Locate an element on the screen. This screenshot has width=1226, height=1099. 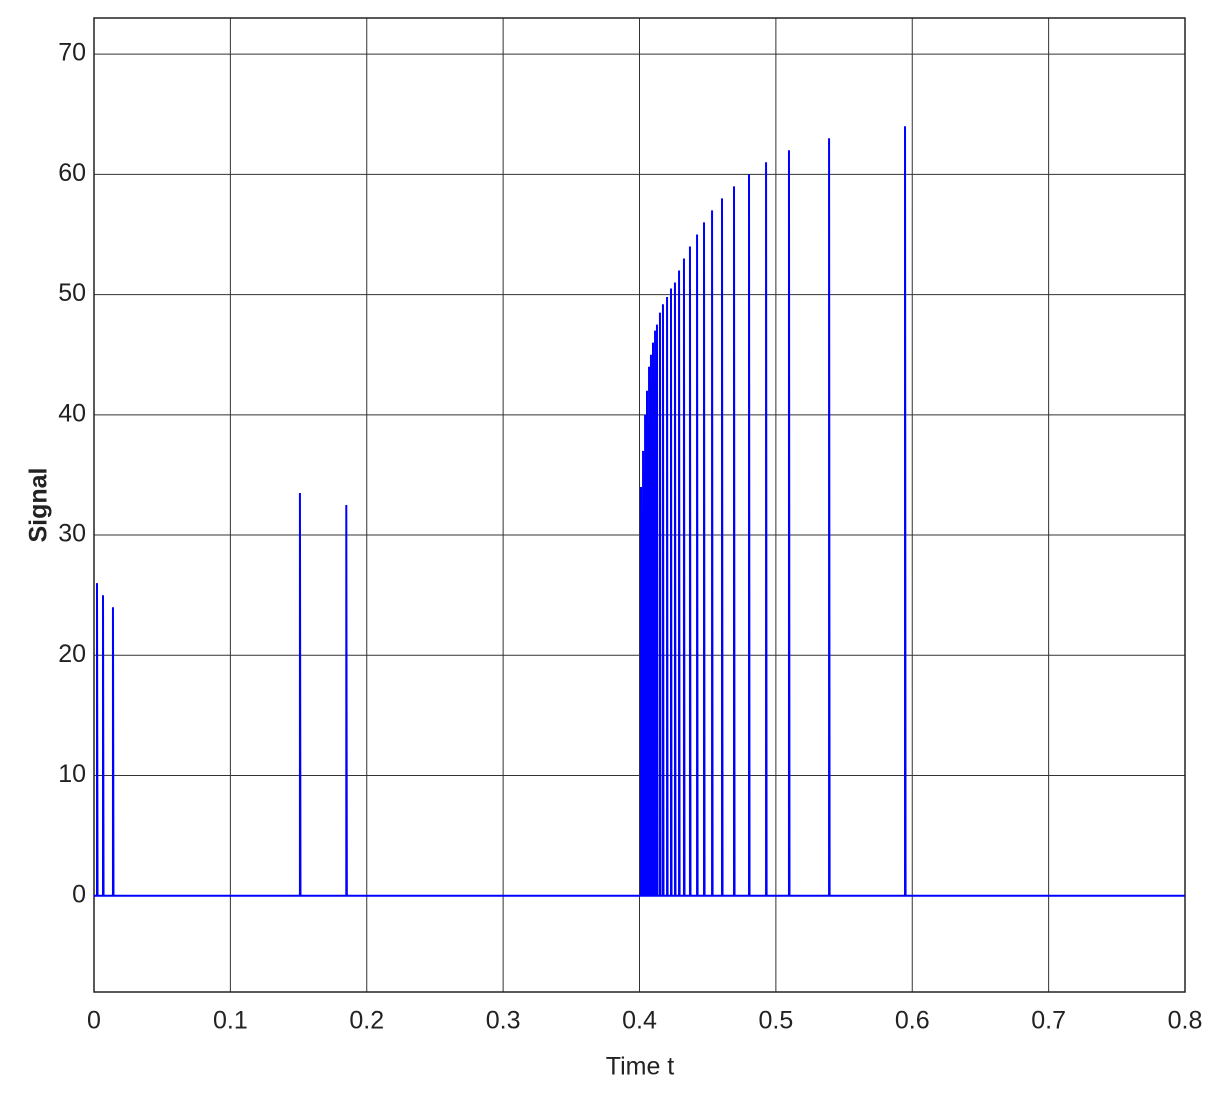
x-tick-label: 0.2 is located at coordinates (366, 1021).